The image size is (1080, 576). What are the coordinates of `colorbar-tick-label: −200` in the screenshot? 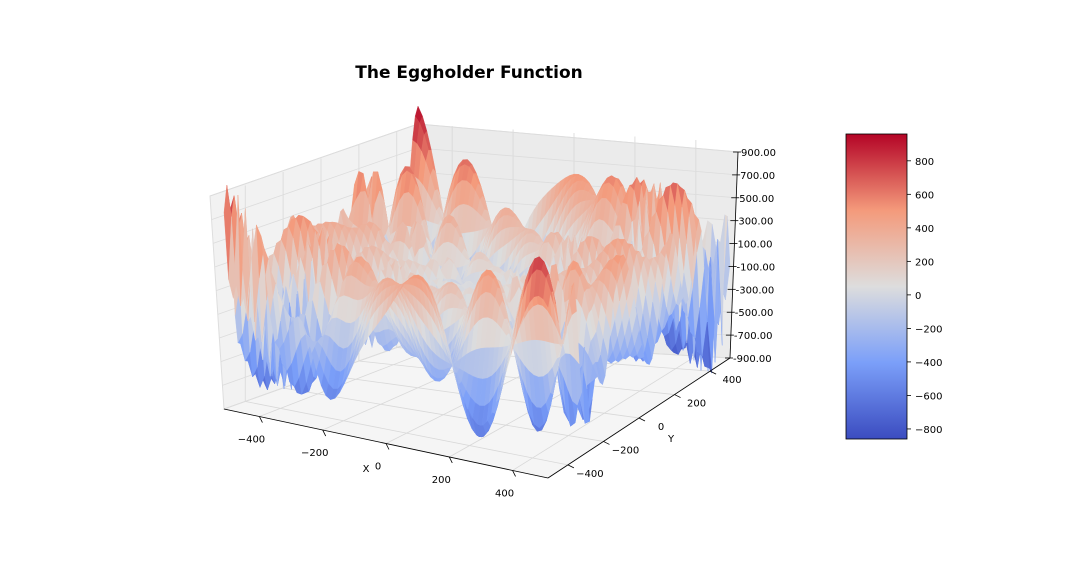 It's located at (928, 329).